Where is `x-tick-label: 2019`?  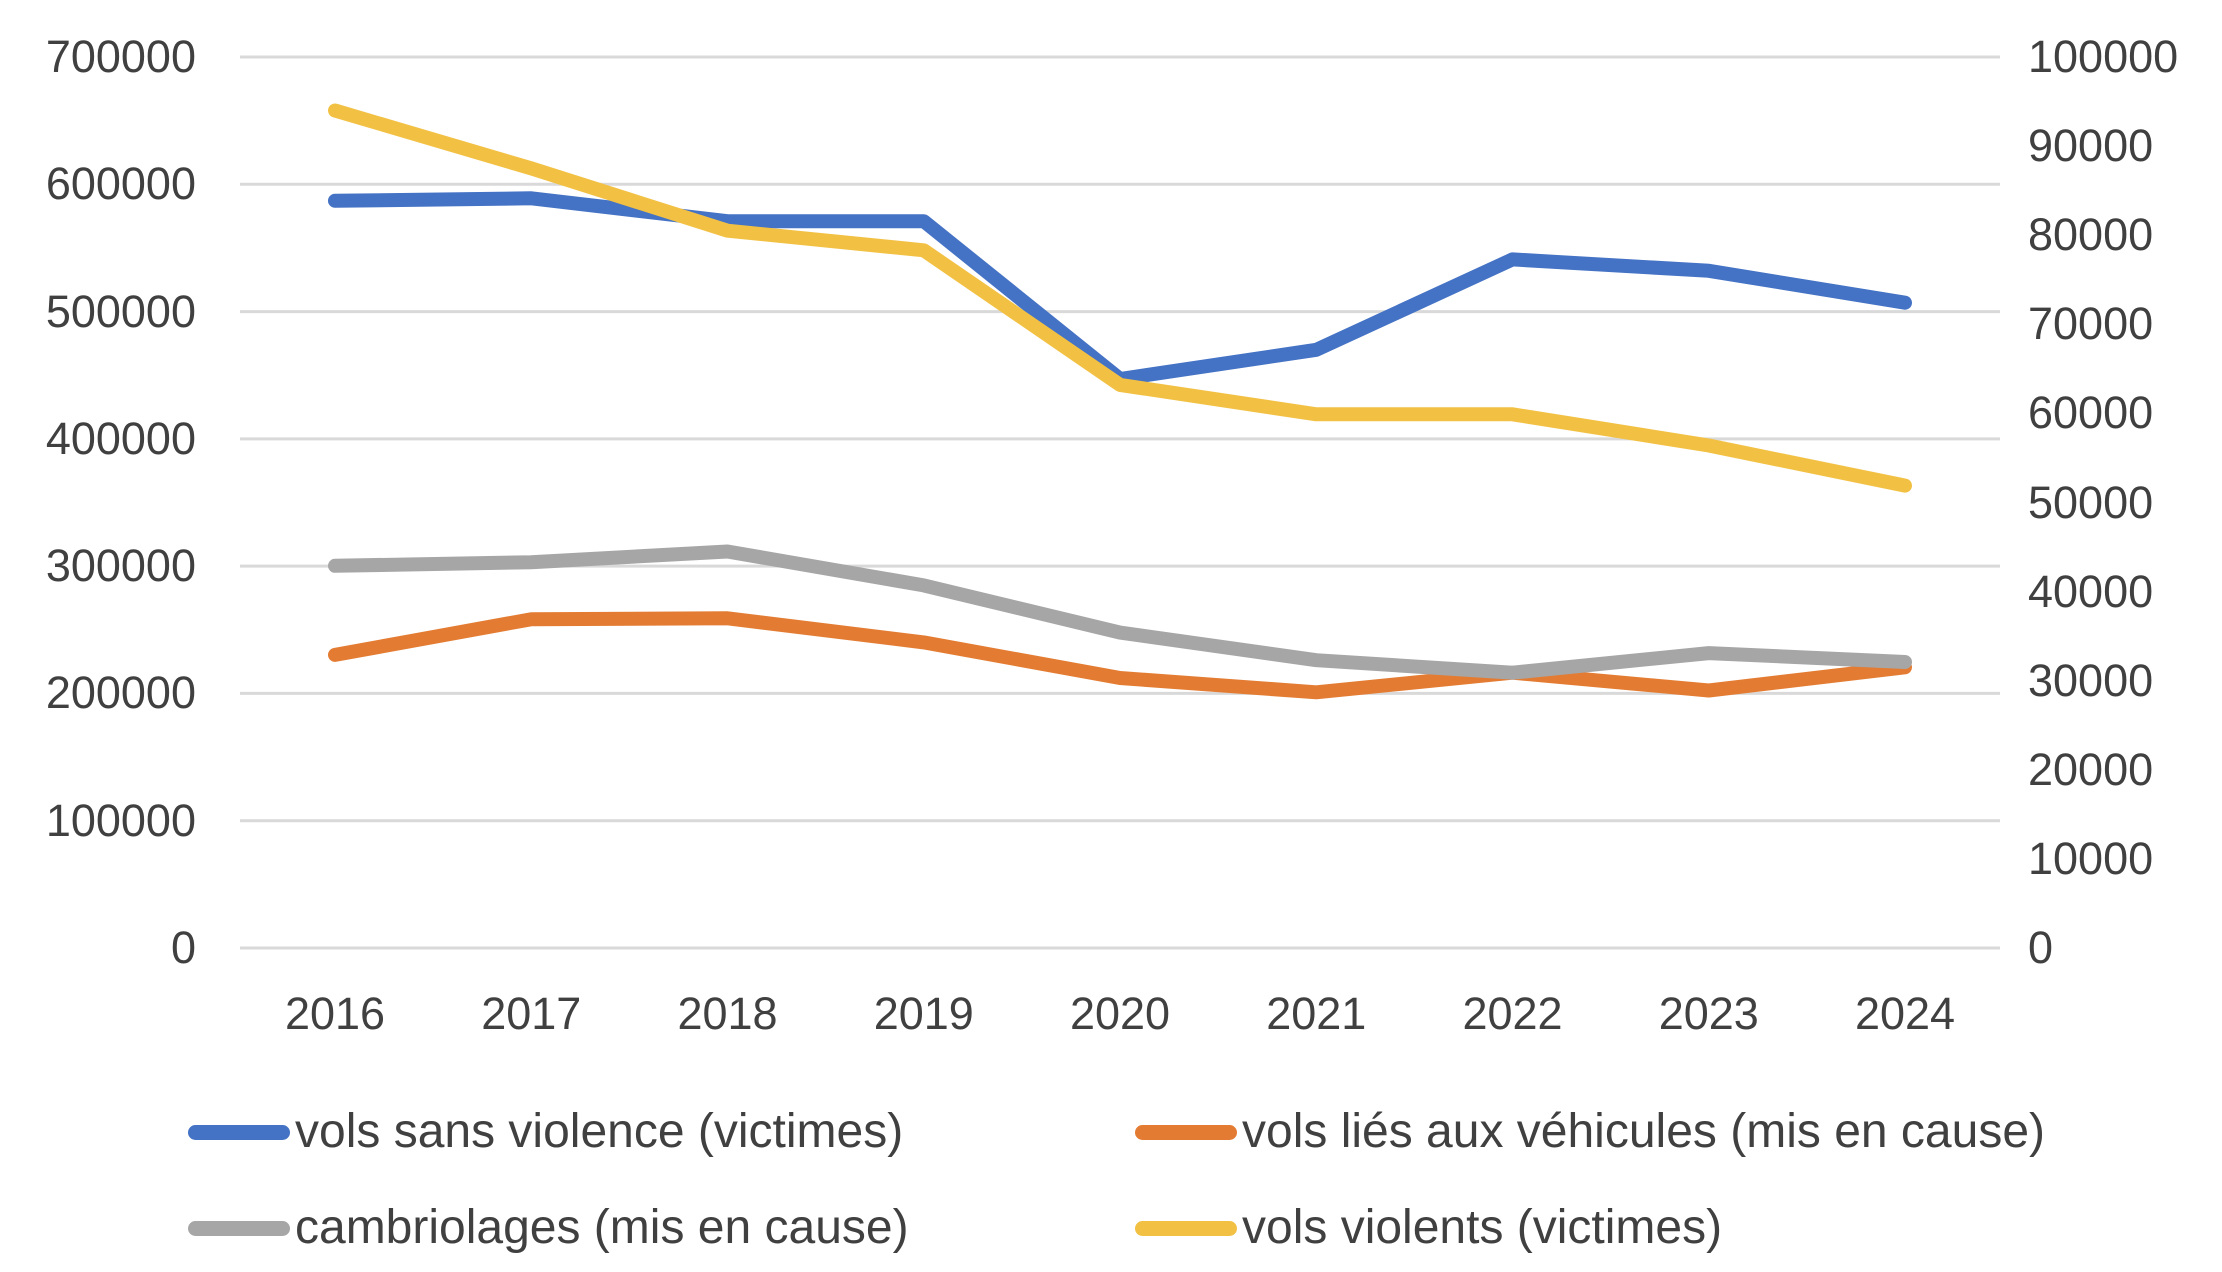 x-tick-label: 2019 is located at coordinates (923, 1013).